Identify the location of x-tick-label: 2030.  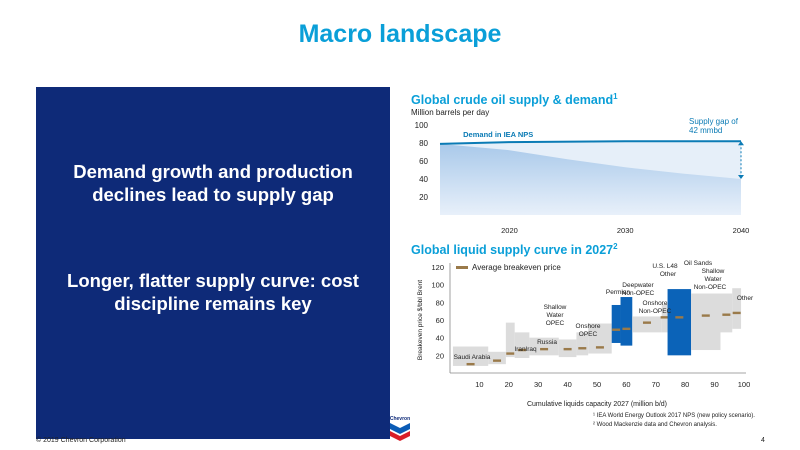
(625, 230).